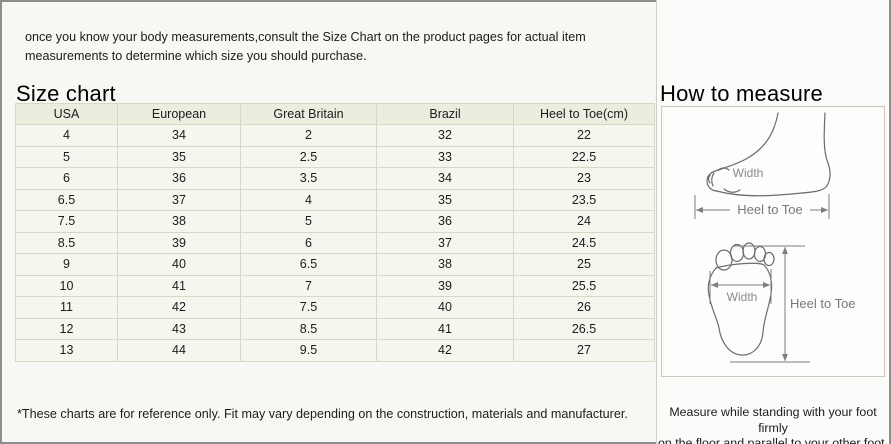  What do you see at coordinates (179, 350) in the screenshot?
I see `table-cell: 44` at bounding box center [179, 350].